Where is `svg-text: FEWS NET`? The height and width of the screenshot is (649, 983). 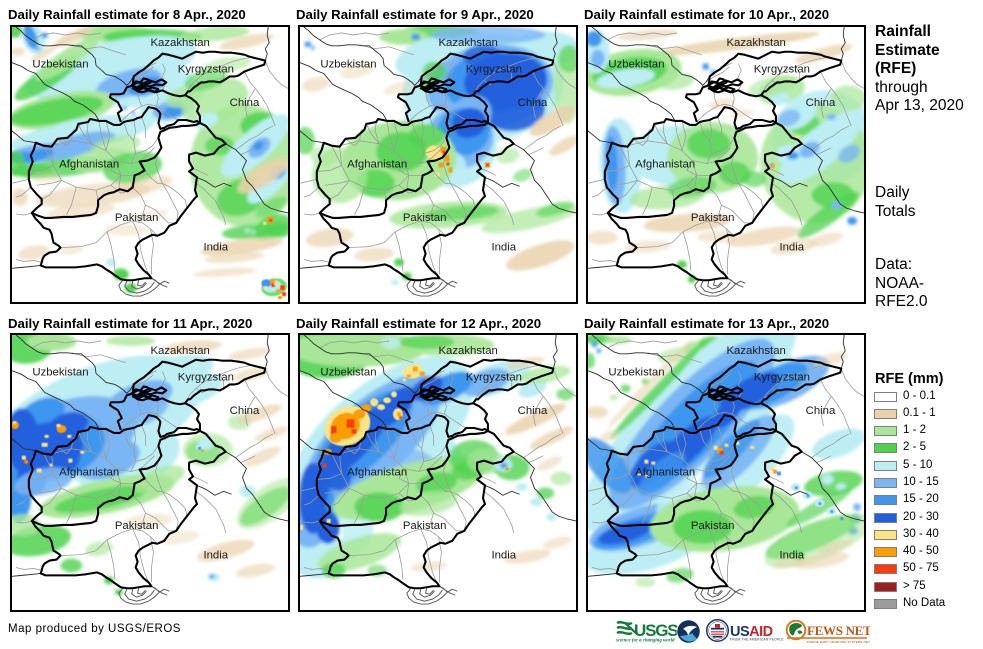 svg-text: FEWS NET is located at coordinates (838, 630).